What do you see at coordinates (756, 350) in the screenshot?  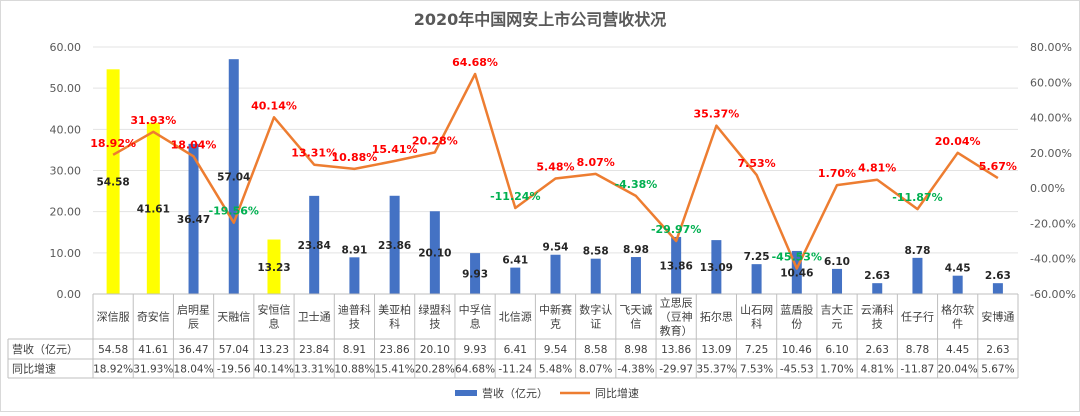 I see `table-cell: 7.25` at bounding box center [756, 350].